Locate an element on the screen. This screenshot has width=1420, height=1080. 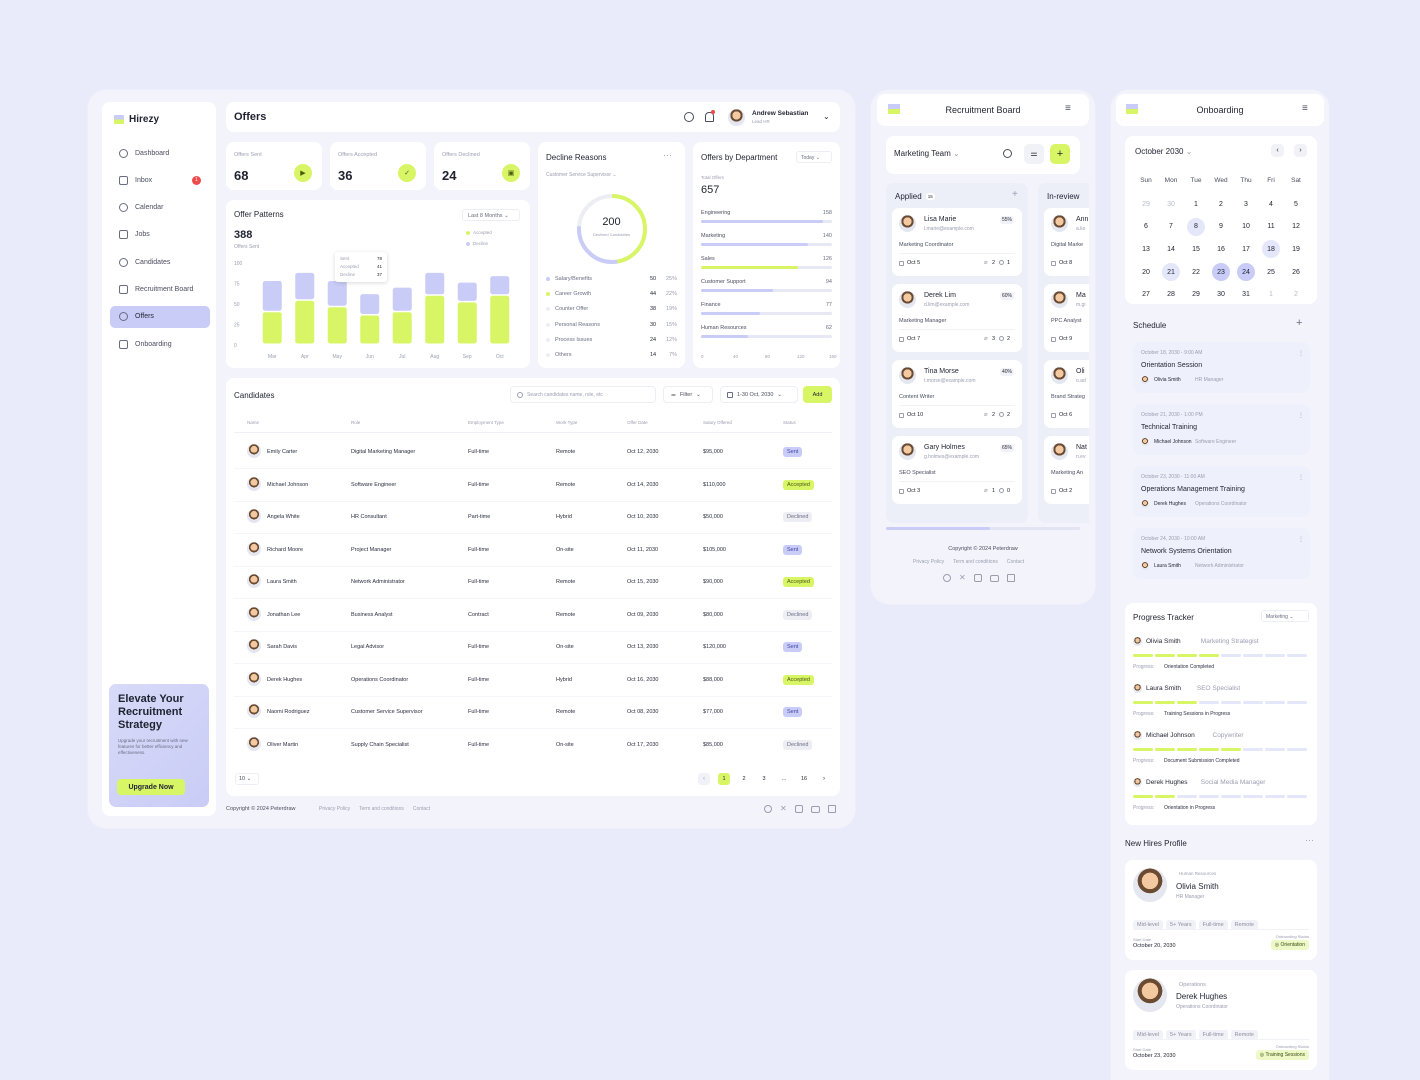
menu-icon: ≡ is located at coordinates (1068, 108).